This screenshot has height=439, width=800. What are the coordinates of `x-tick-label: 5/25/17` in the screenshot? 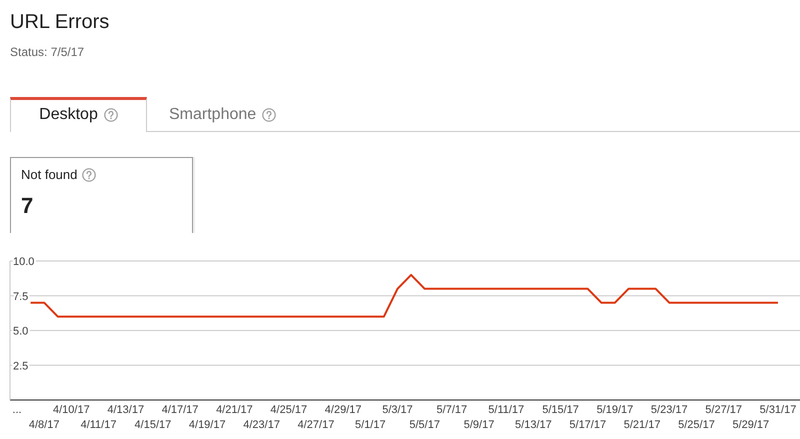 It's located at (696, 425).